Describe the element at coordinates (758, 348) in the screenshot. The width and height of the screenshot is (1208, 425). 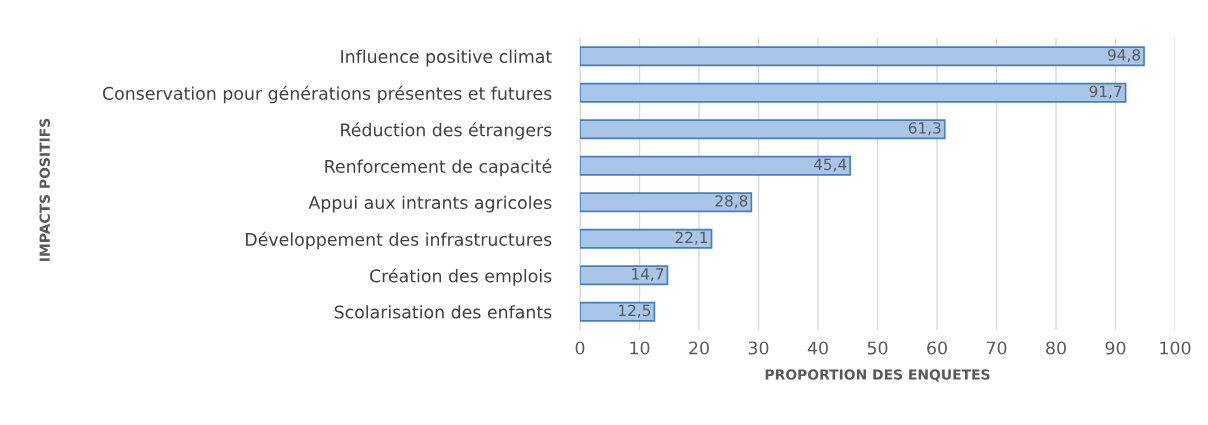
I see `x-tick-label: 30` at that location.